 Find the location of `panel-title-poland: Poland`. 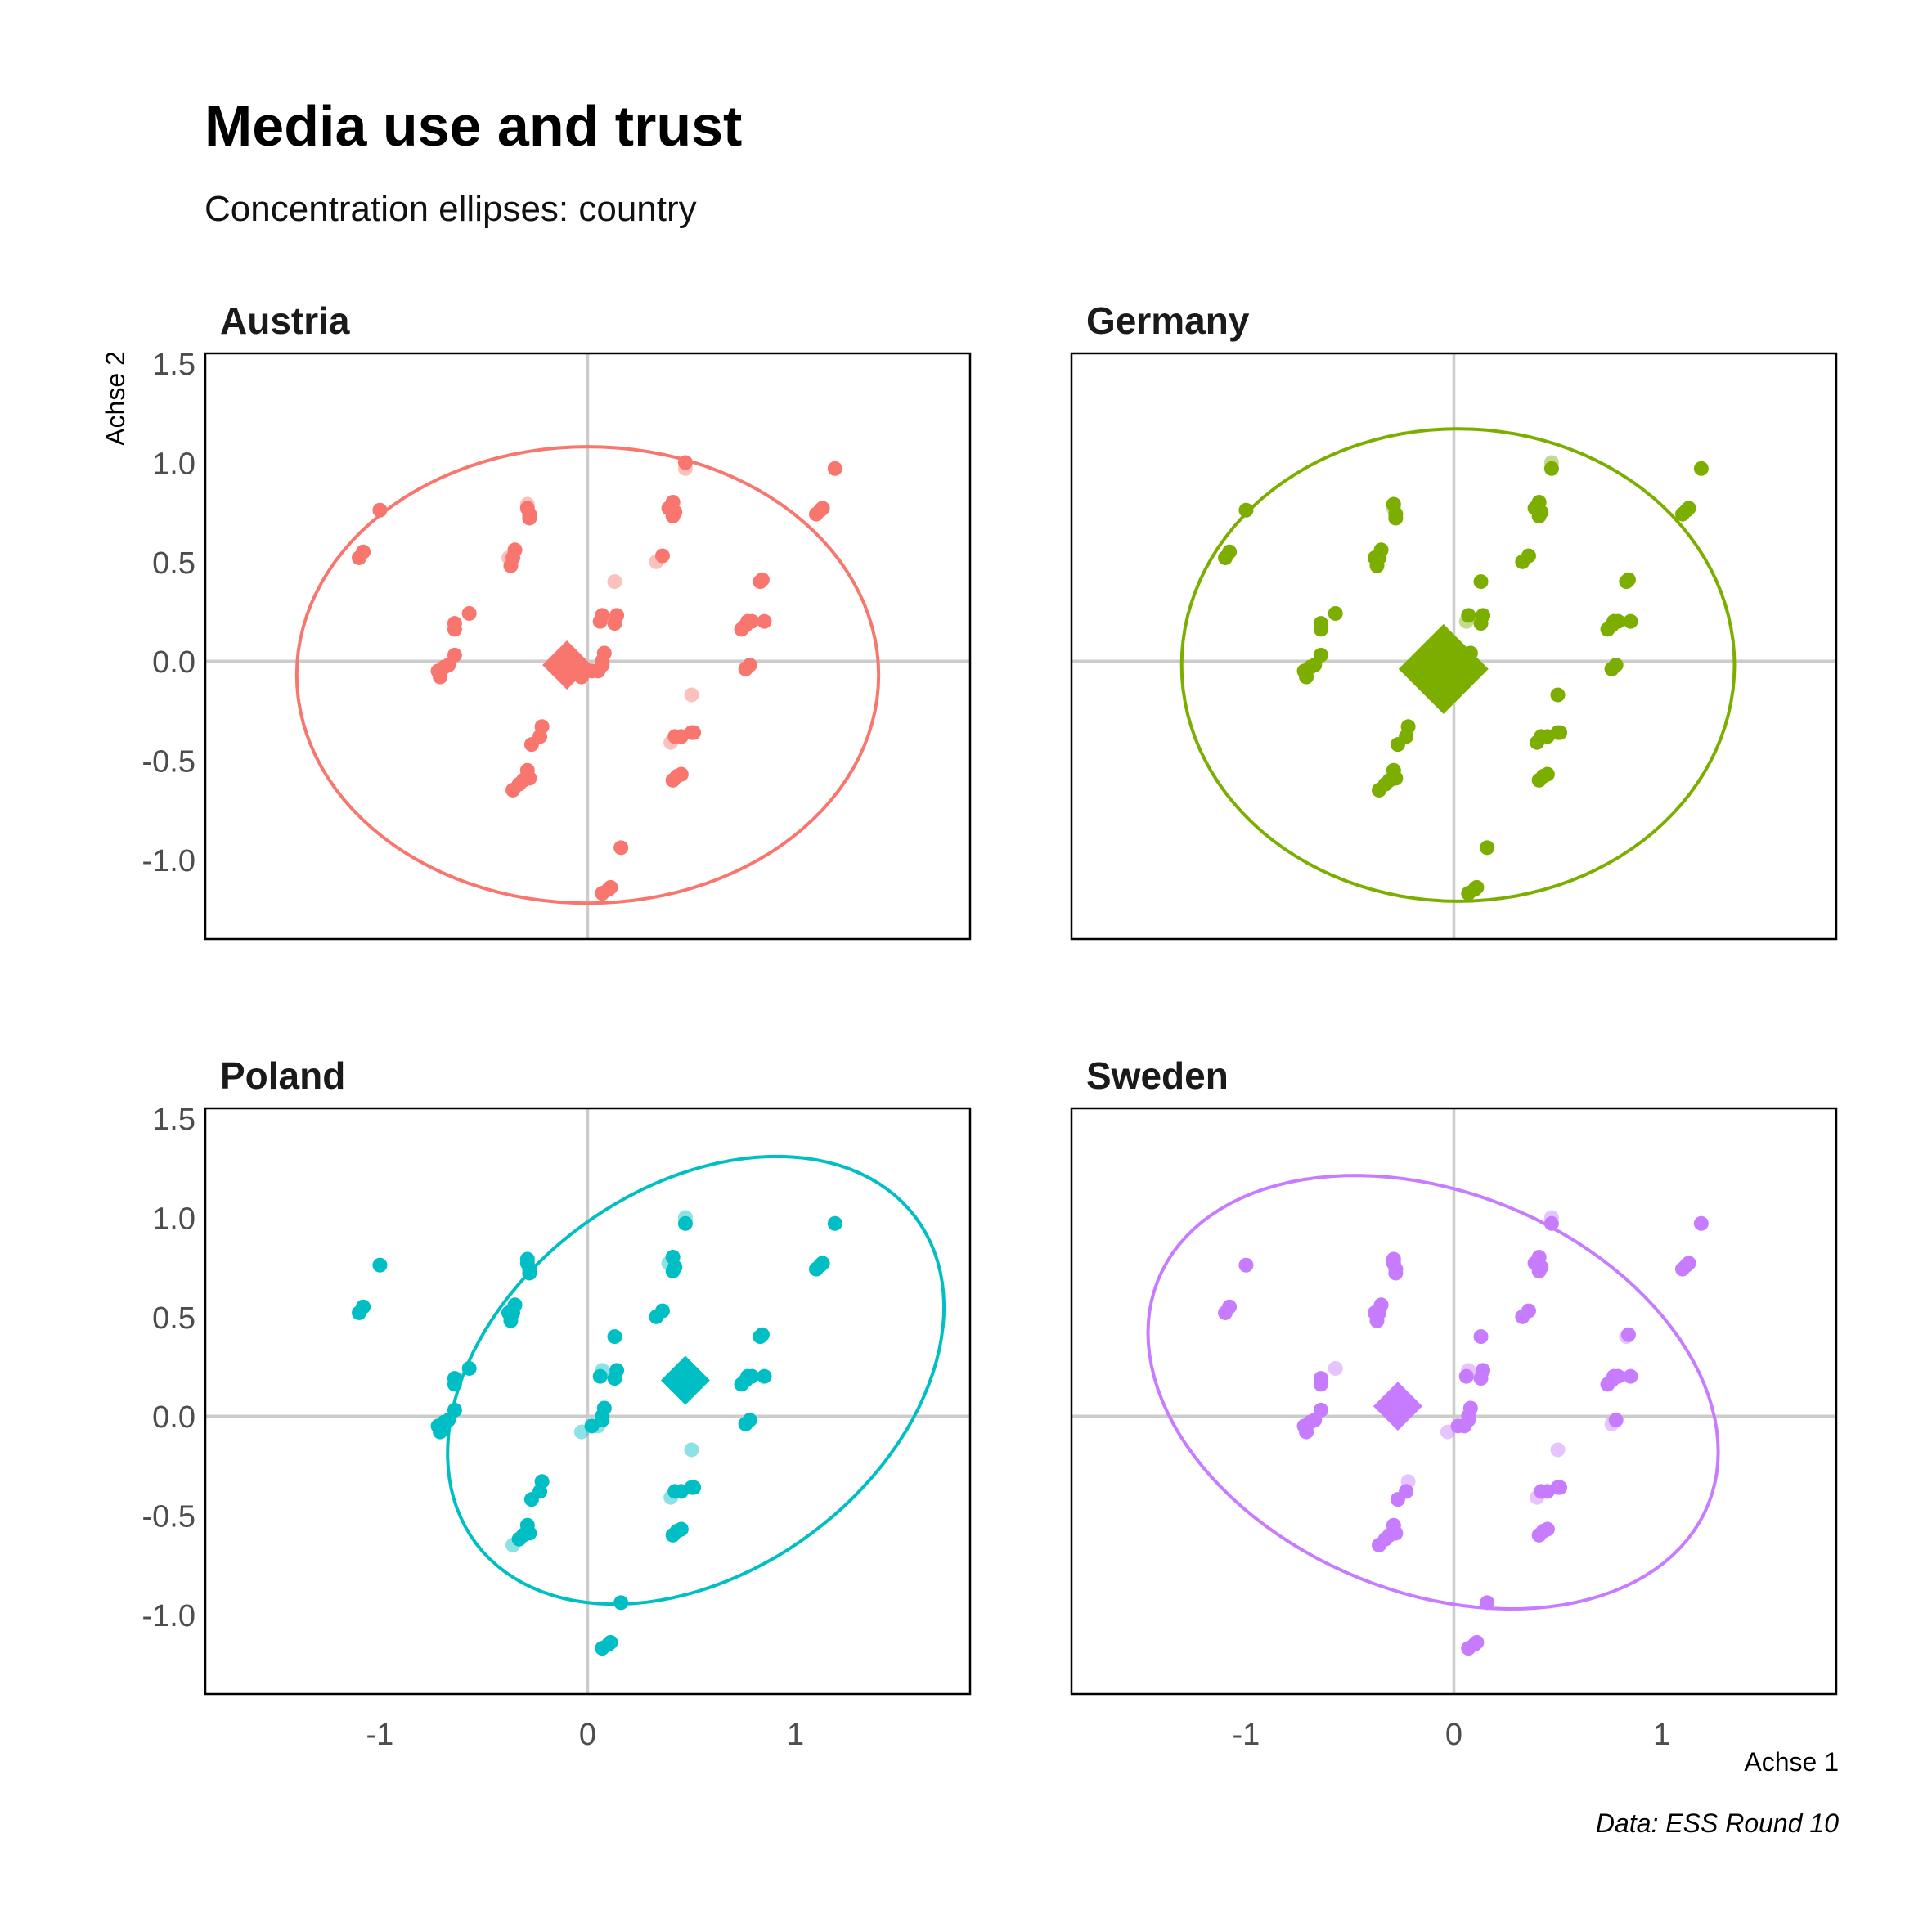

panel-title-poland: Poland is located at coordinates (283, 1075).